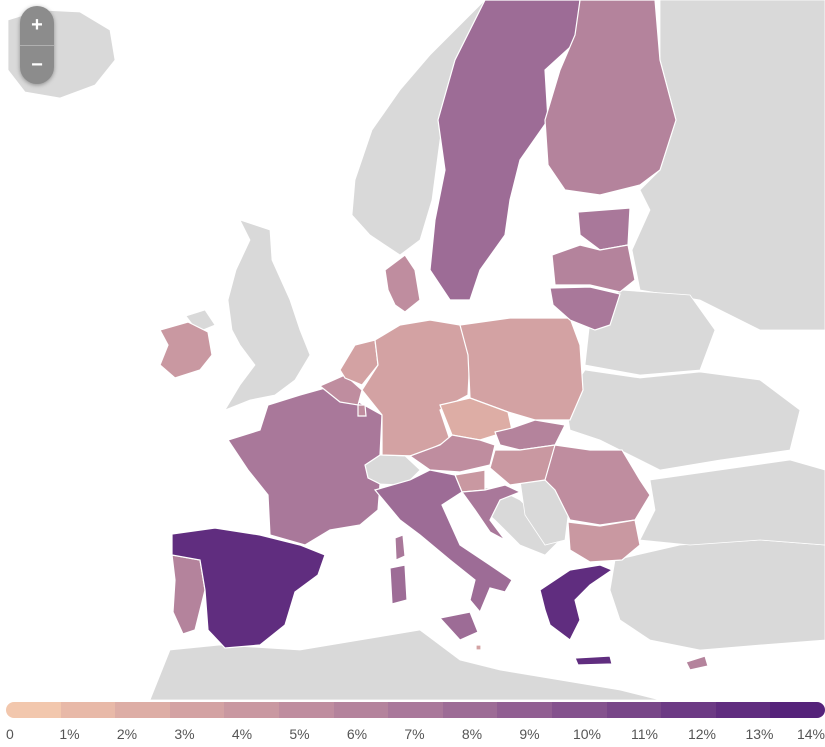 This screenshot has height=747, width=825. I want to click on zoom-in-button: +, so click(37, 26).